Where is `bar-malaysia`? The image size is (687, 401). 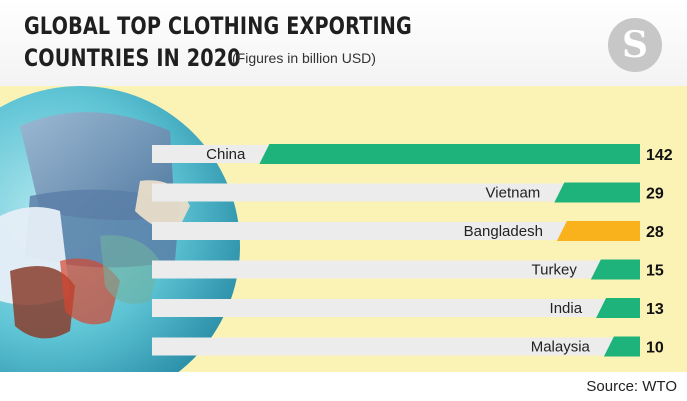
bar-malaysia is located at coordinates (621, 346).